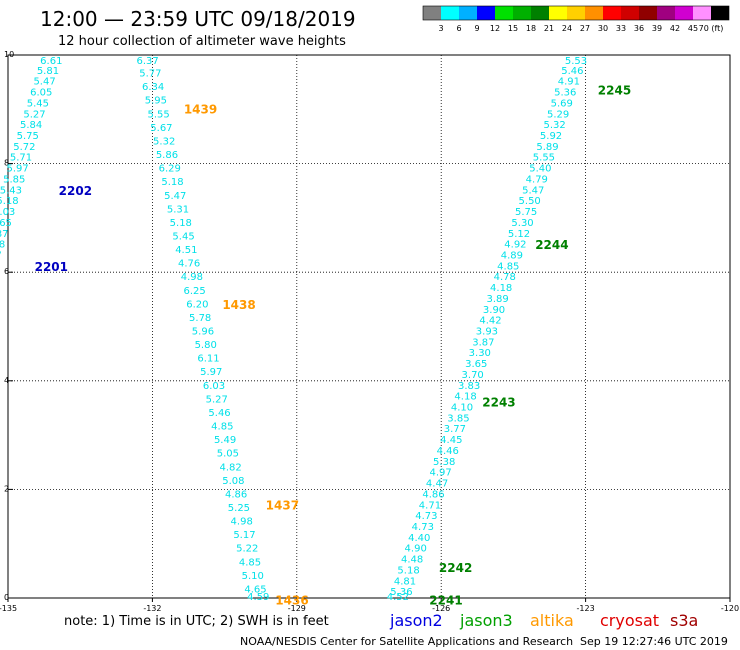  What do you see at coordinates (167, 155) in the screenshot?
I see `wave-height-value: 5.86` at bounding box center [167, 155].